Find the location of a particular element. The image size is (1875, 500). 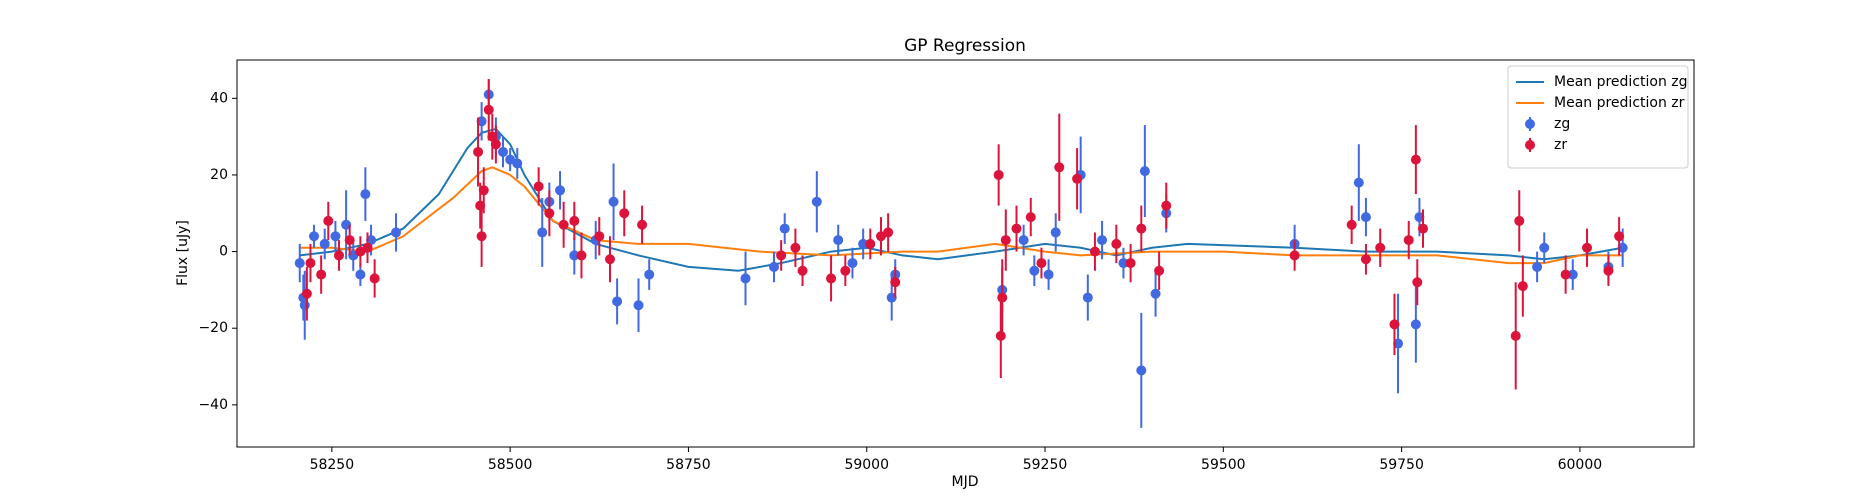

x-tick-label: 59000 is located at coordinates (866, 465).